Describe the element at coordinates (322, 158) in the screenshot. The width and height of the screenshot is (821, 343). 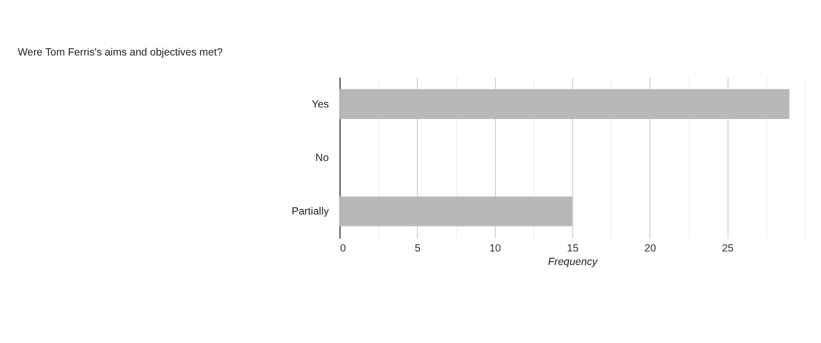
I see `y-tick-label: No` at that location.